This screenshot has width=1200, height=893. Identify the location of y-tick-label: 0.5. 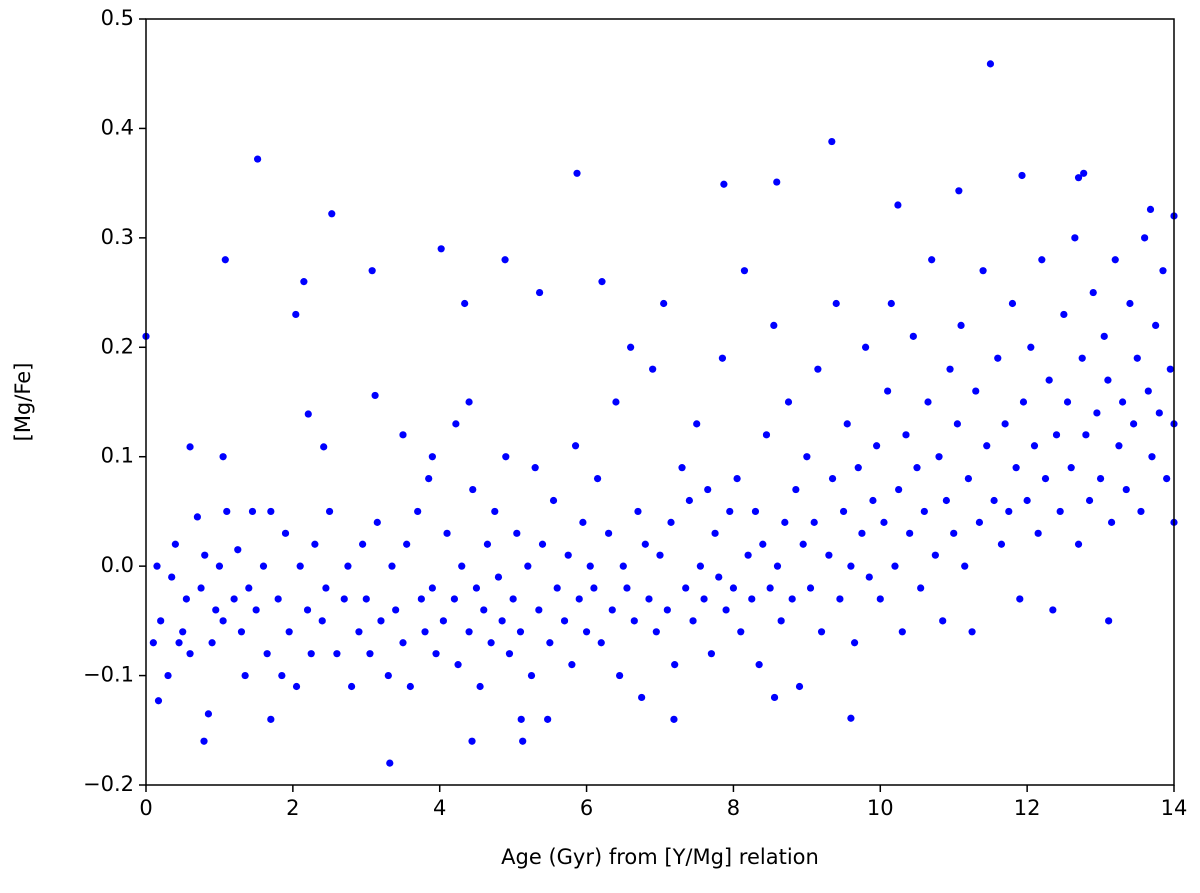
(117, 18).